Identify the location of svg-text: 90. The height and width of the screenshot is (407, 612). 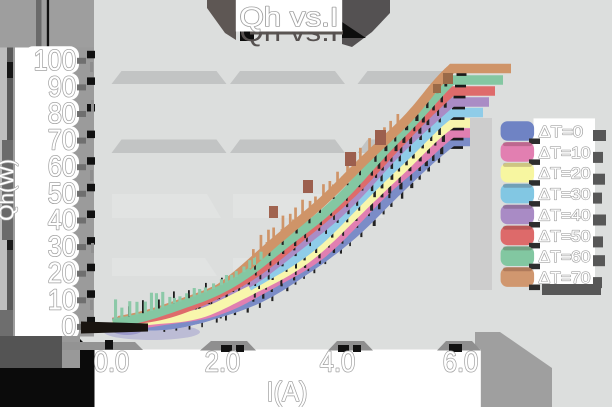
(62, 87).